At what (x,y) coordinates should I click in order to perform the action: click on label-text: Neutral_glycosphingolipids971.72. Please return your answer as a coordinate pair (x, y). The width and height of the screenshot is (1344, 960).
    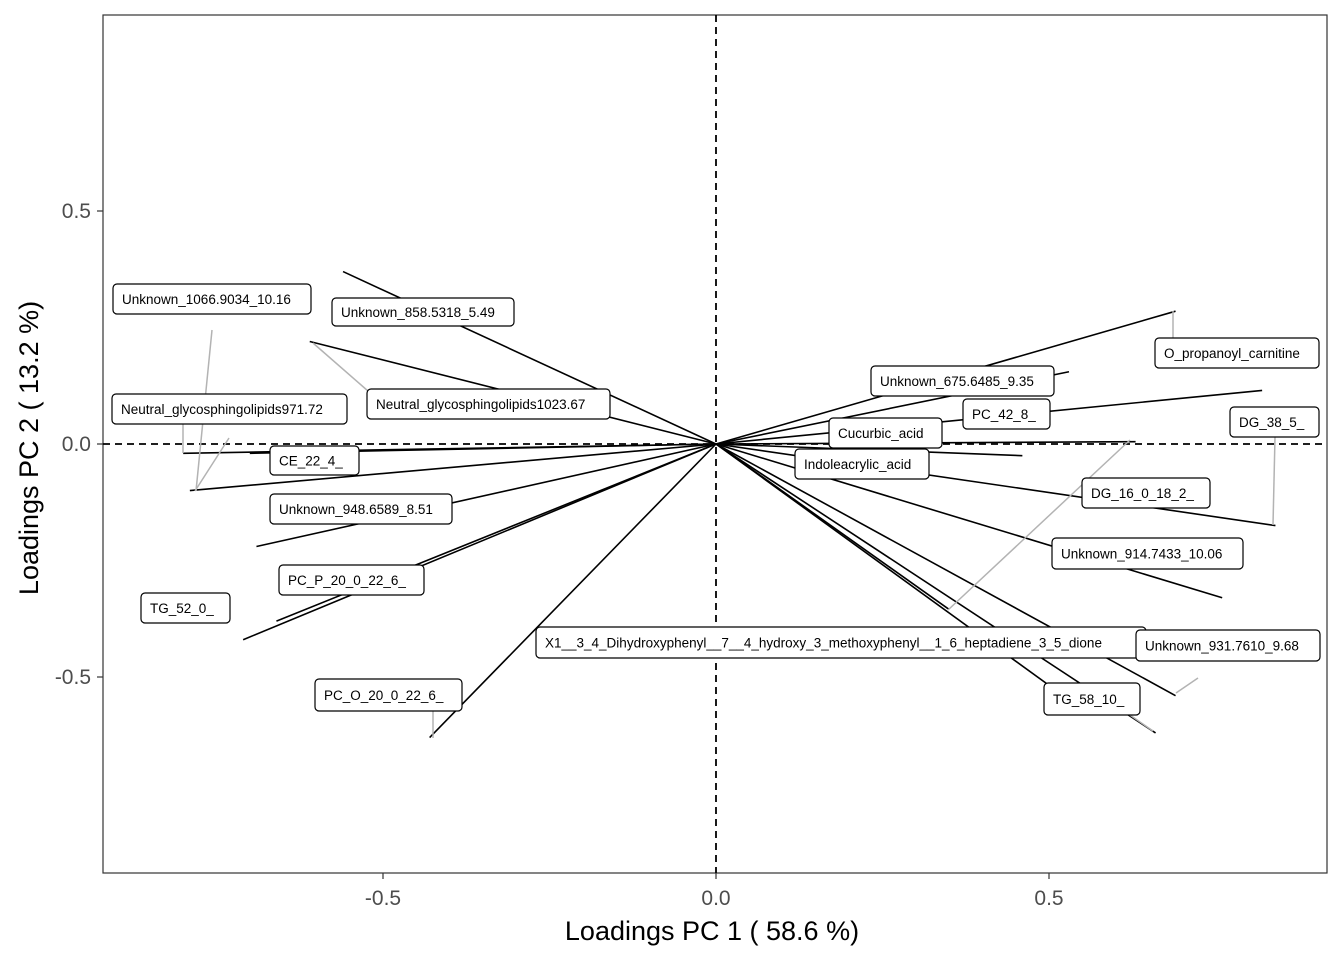
    Looking at the image, I should click on (222, 409).